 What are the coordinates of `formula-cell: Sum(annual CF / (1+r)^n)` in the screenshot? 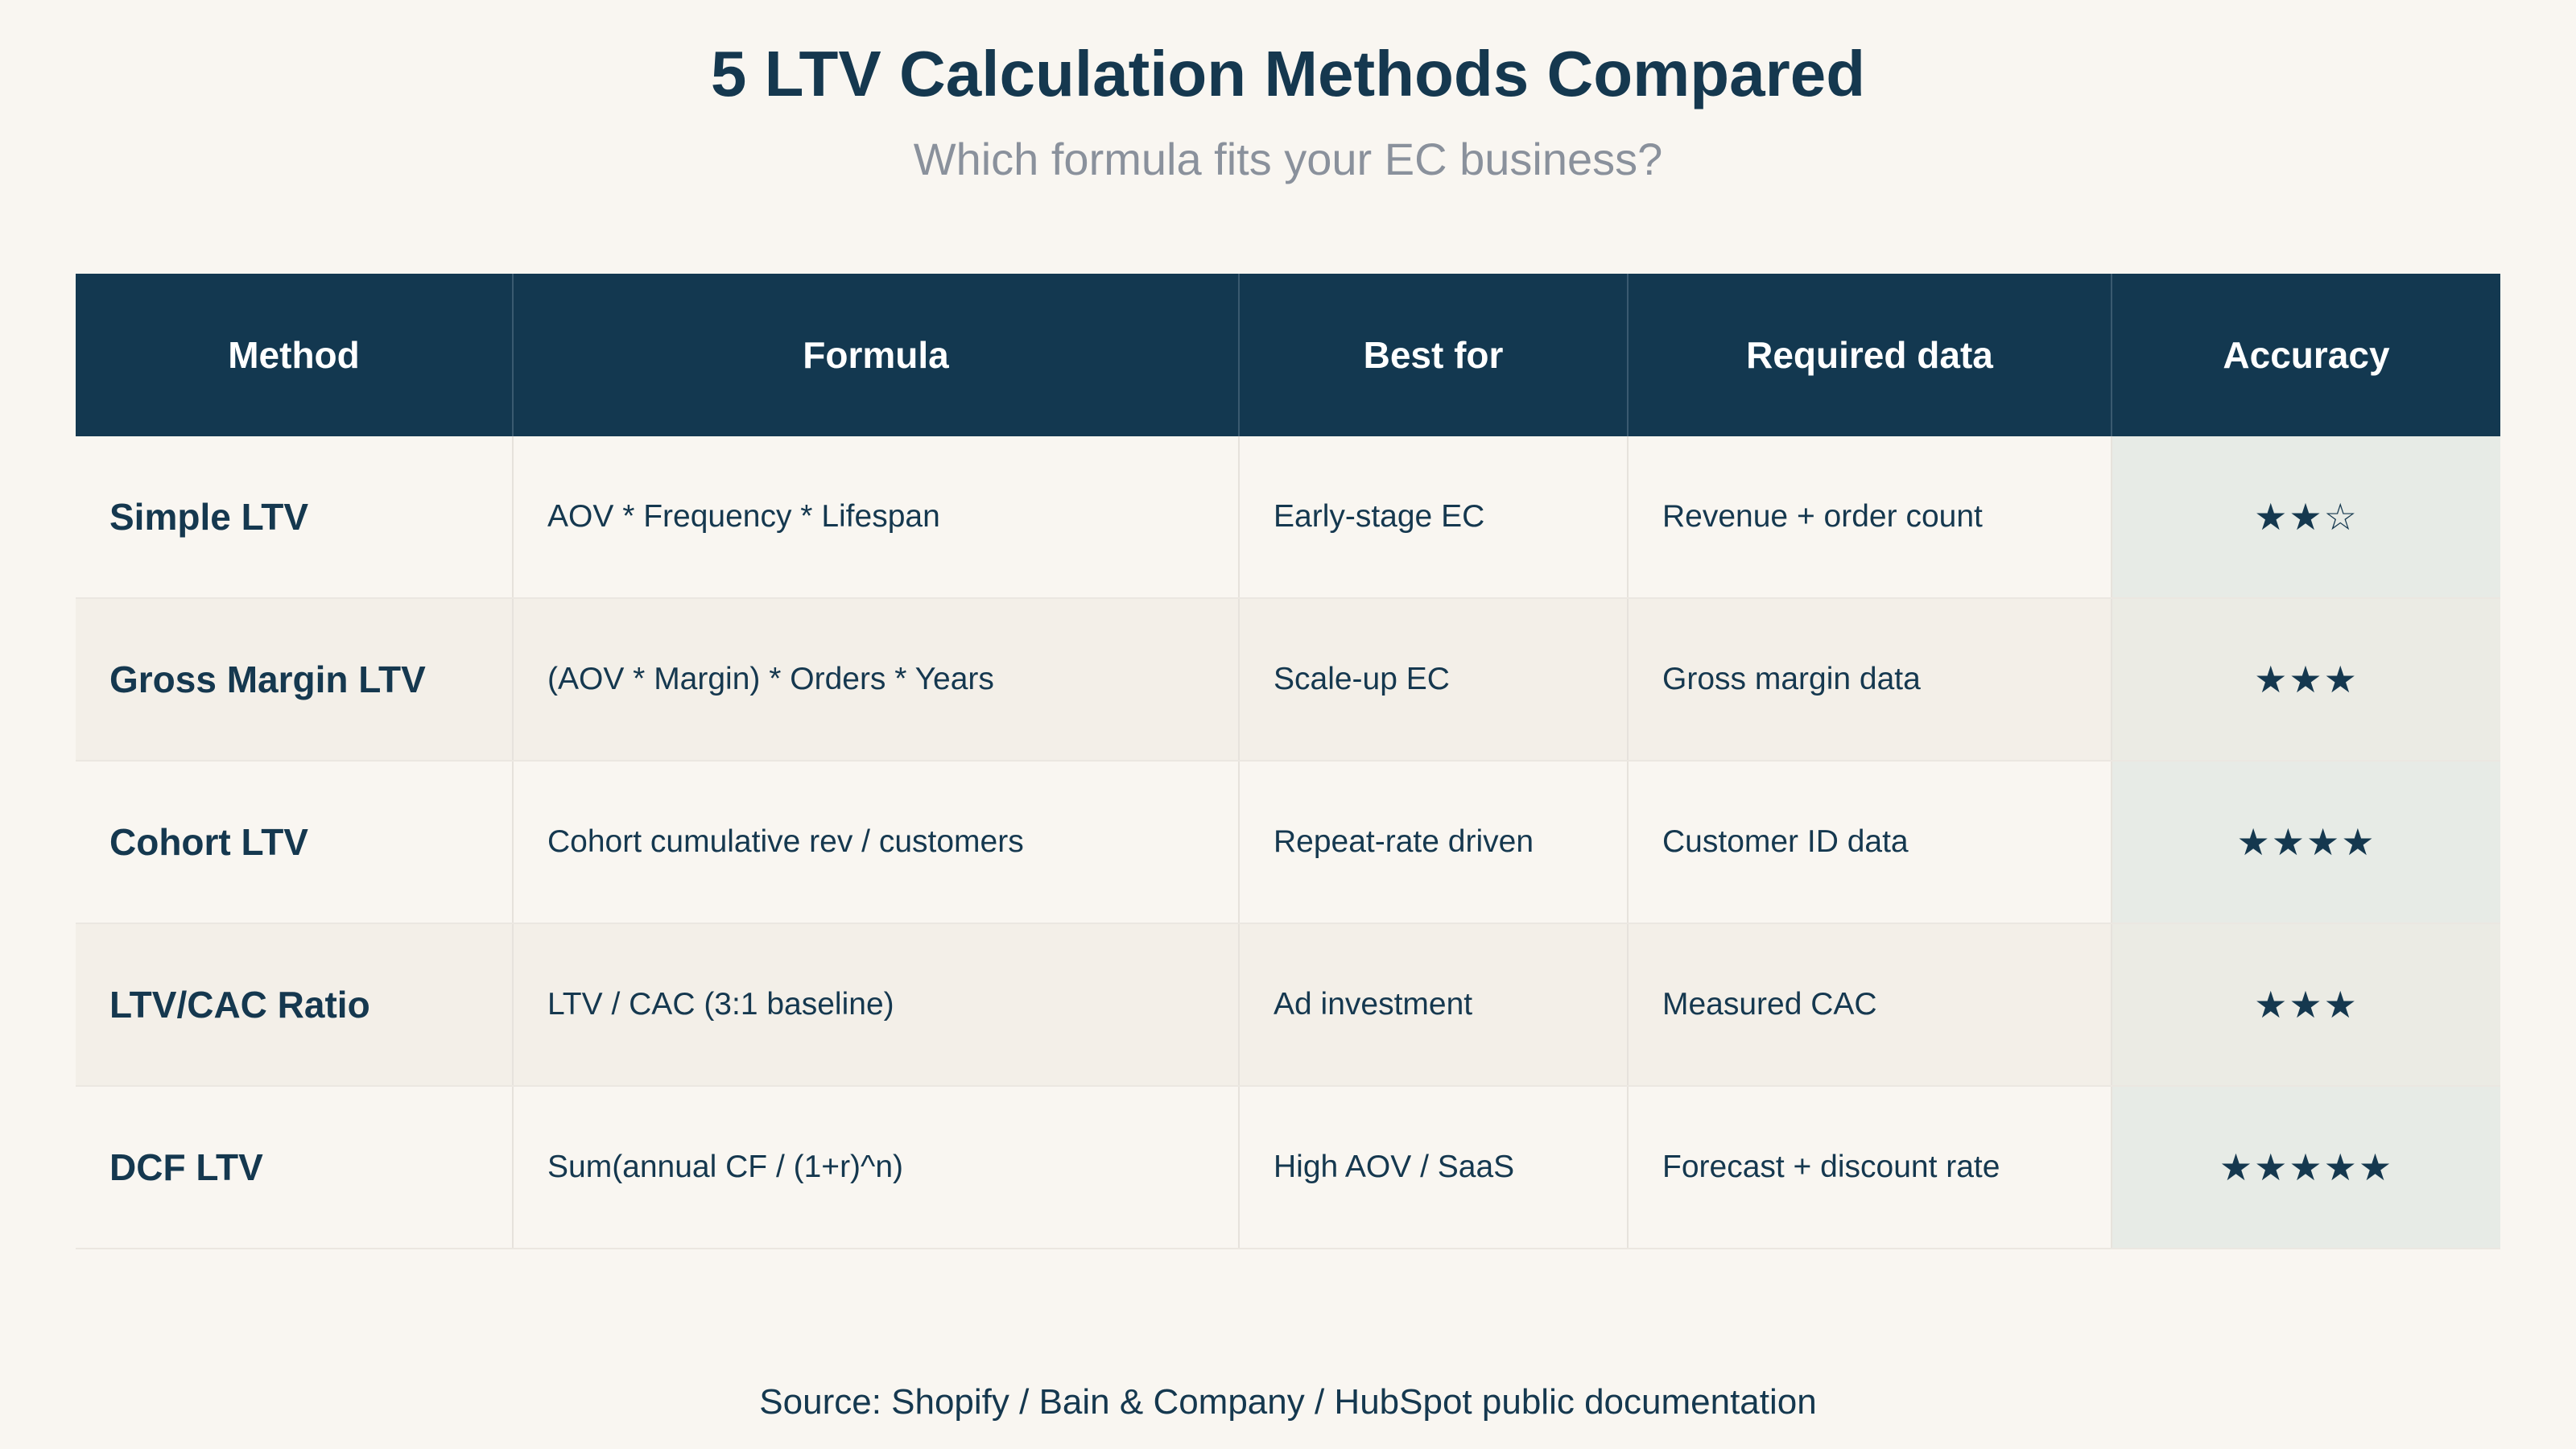 It's located at (876, 1167).